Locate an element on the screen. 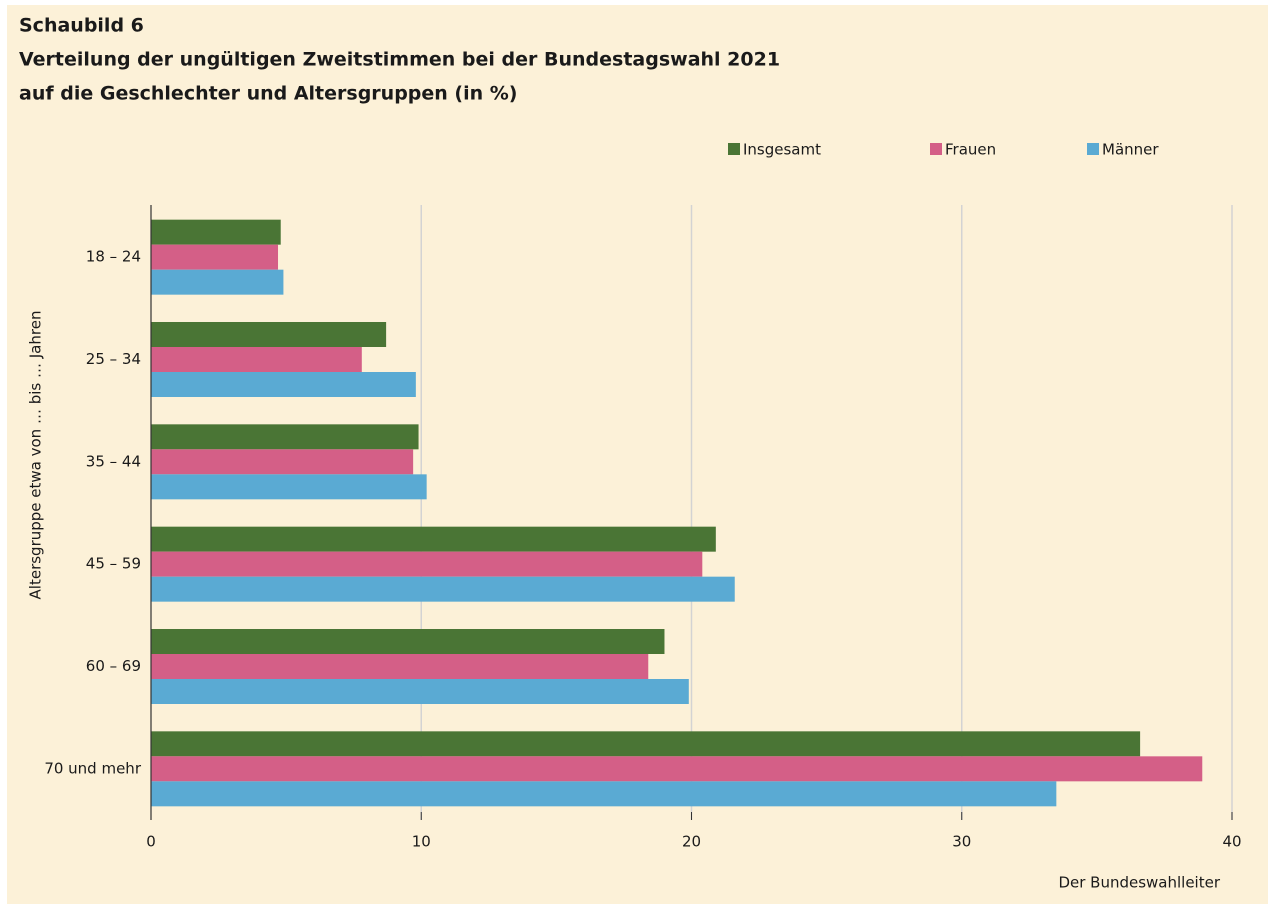 This screenshot has height=910, width=1275. legend-label: Männer is located at coordinates (1130, 150).